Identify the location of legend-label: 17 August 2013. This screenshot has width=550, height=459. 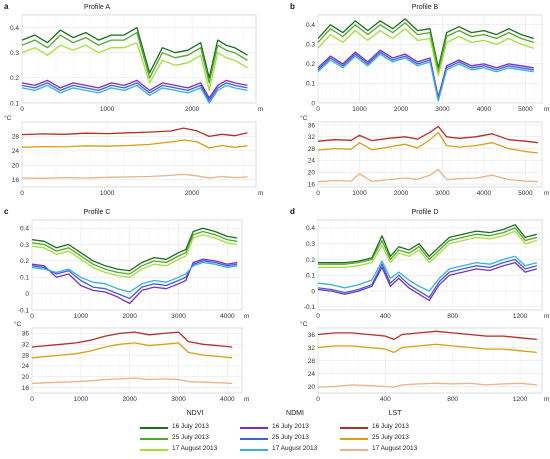
(195, 448).